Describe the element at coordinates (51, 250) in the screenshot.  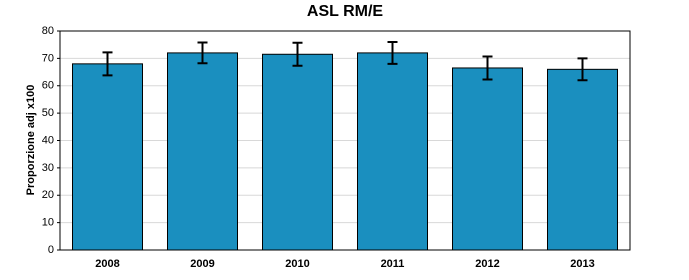
I see `y-tick-label: 0` at that location.